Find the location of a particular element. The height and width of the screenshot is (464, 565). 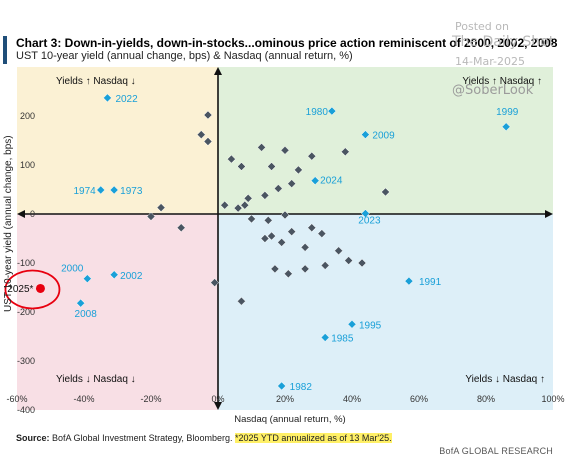

x-tick-label: -40% is located at coordinates (83, 399).